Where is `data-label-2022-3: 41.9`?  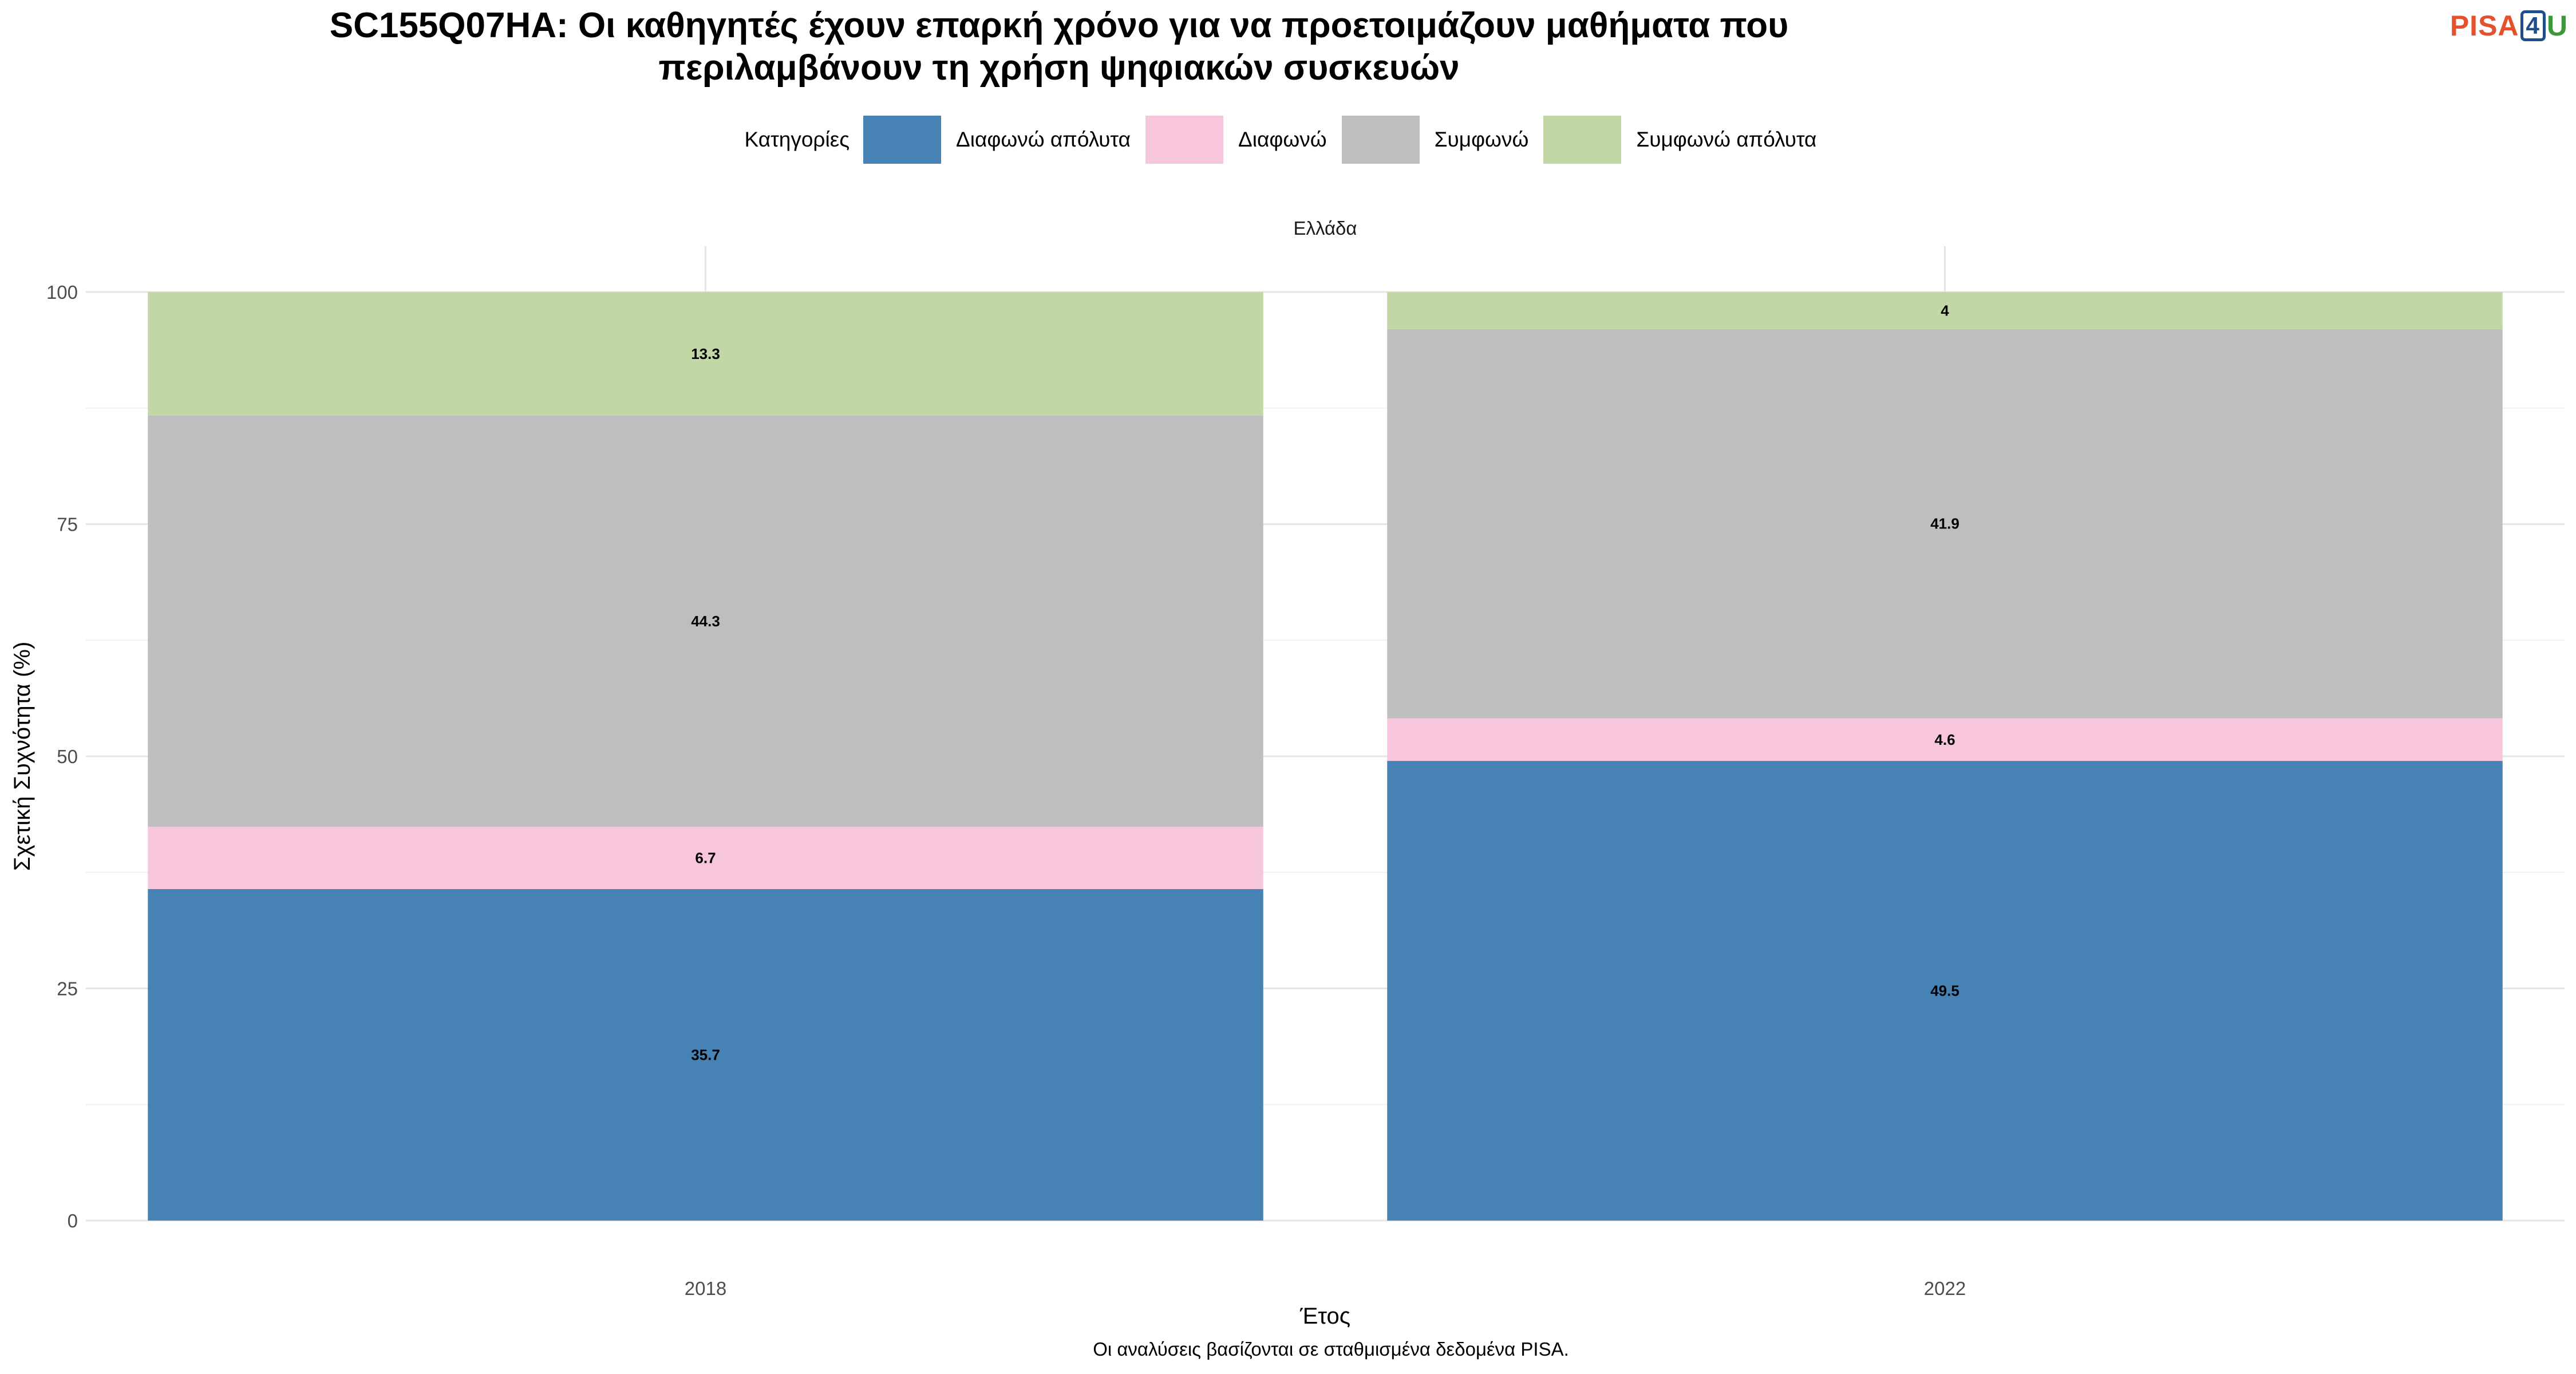
data-label-2022-3: 41.9 is located at coordinates (1944, 523).